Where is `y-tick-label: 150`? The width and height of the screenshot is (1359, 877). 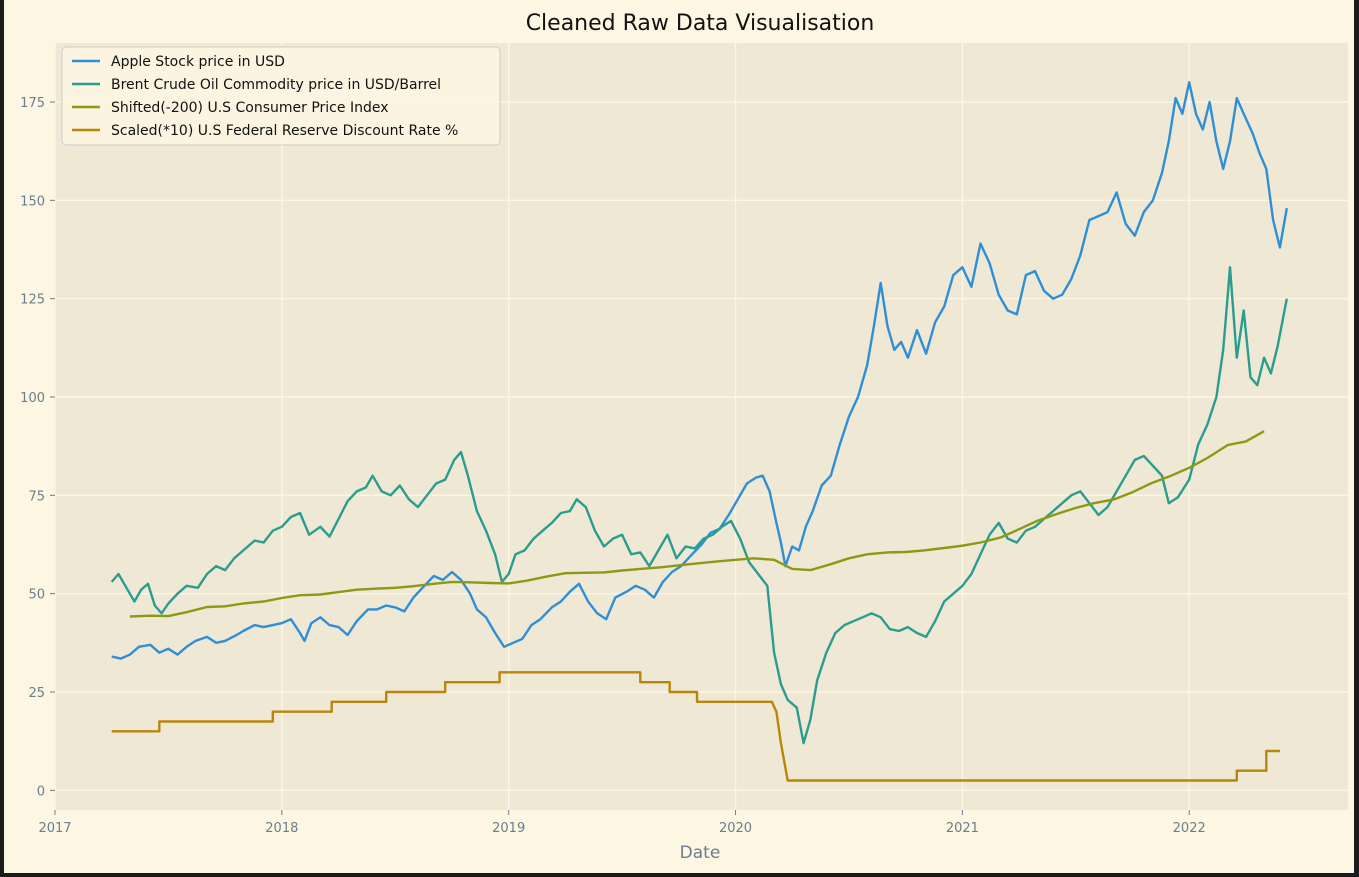
y-tick-label: 150 is located at coordinates (32, 201).